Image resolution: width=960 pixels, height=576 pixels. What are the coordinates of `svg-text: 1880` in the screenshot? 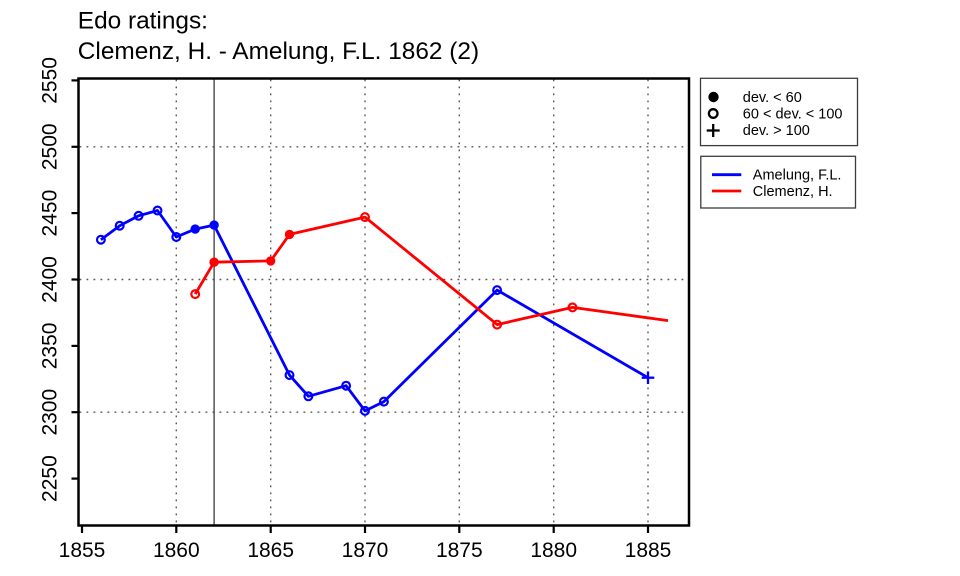 It's located at (553, 550).